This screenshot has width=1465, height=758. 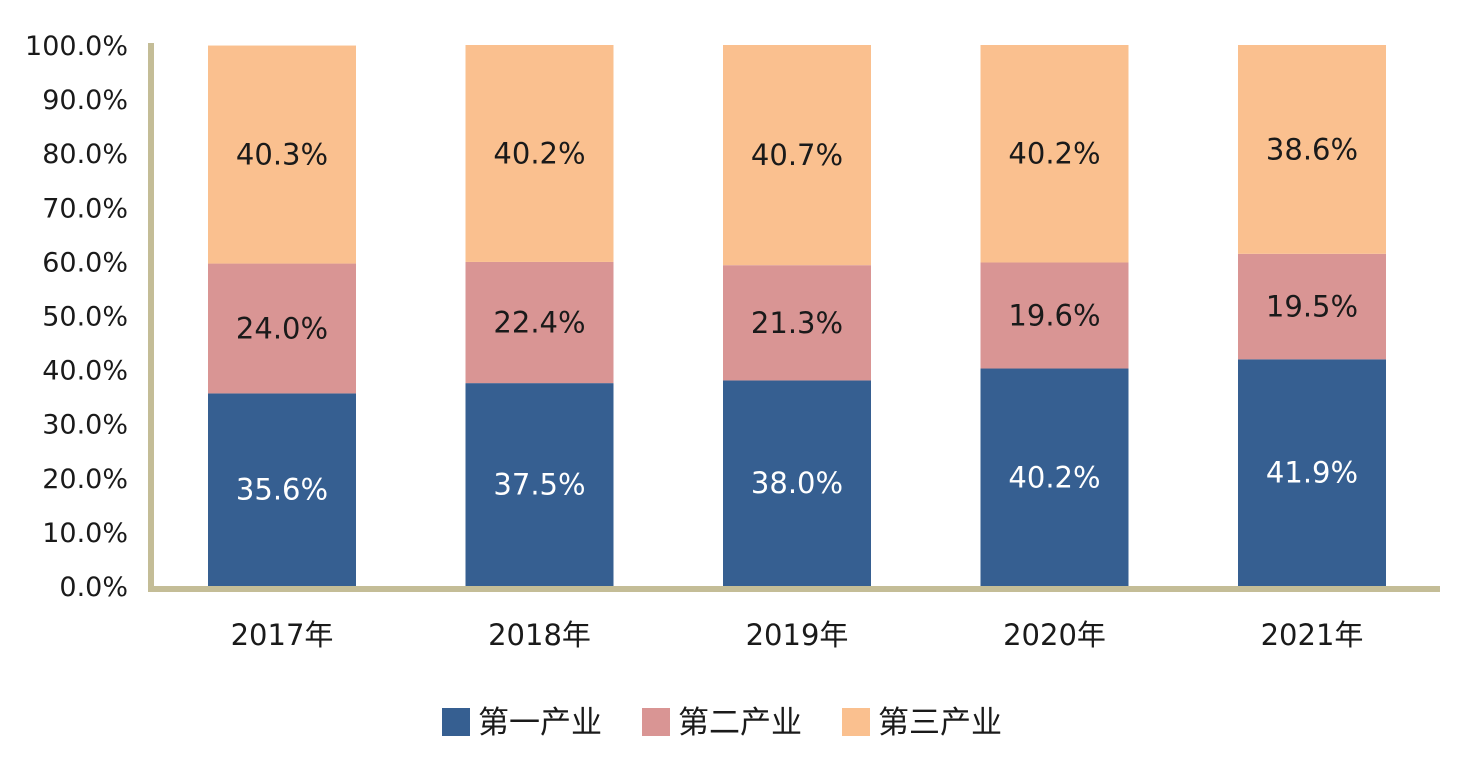 I want to click on data-label: 38.6%, so click(x=1312, y=149).